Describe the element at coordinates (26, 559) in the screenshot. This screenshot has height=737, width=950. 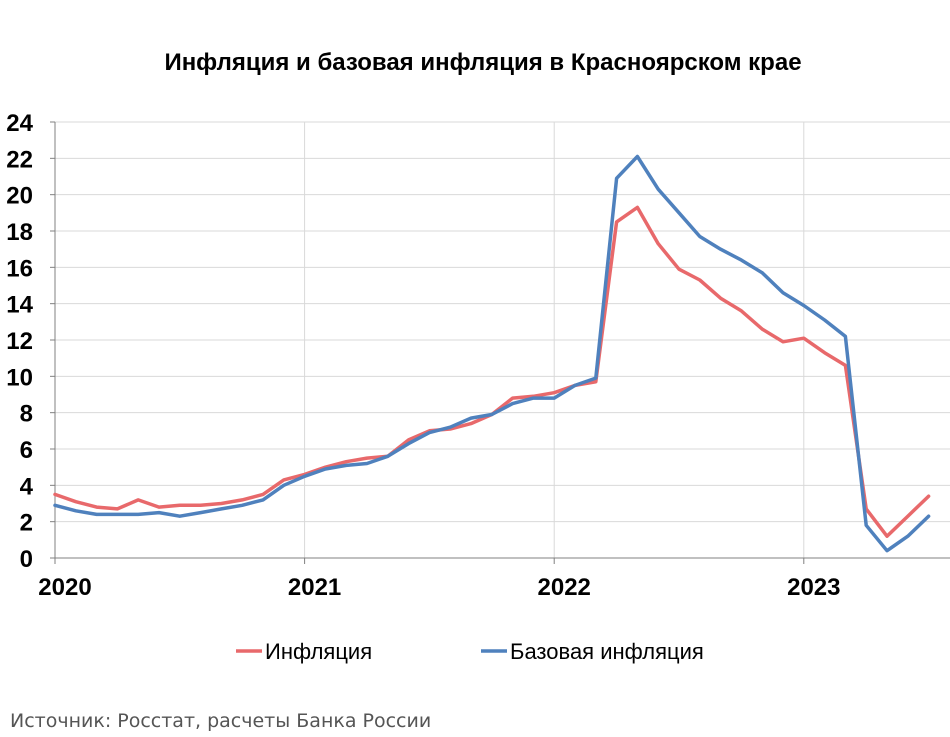
I see `y-tick-label: 0` at that location.